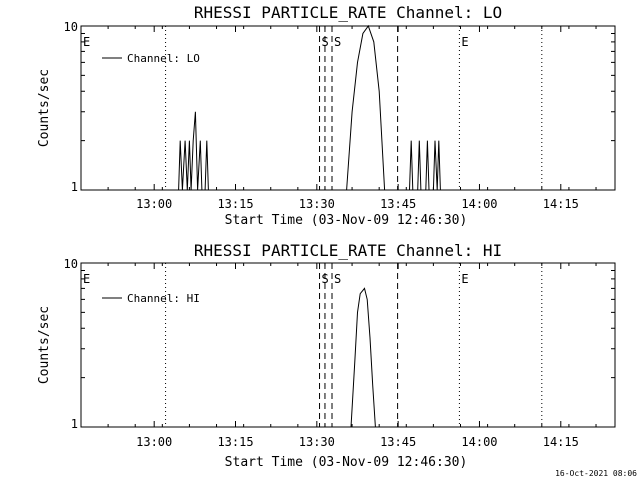 The image size is (640, 480). What do you see at coordinates (596, 473) in the screenshot?
I see `timestamp-footer: 16-Oct-2021 08:06` at bounding box center [596, 473].